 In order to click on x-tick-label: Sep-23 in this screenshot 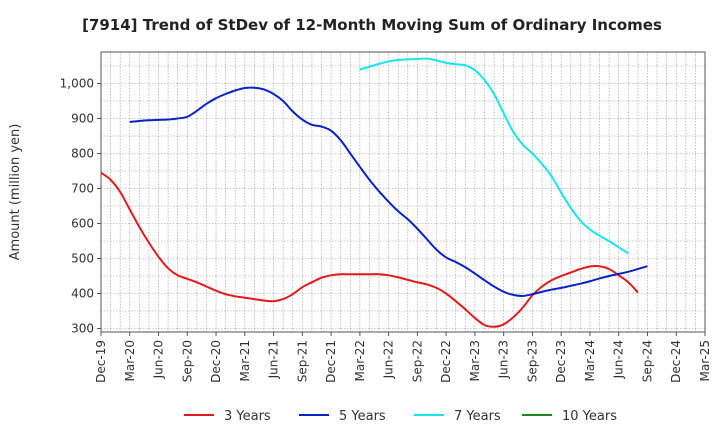, I will do `click(532, 361)`.